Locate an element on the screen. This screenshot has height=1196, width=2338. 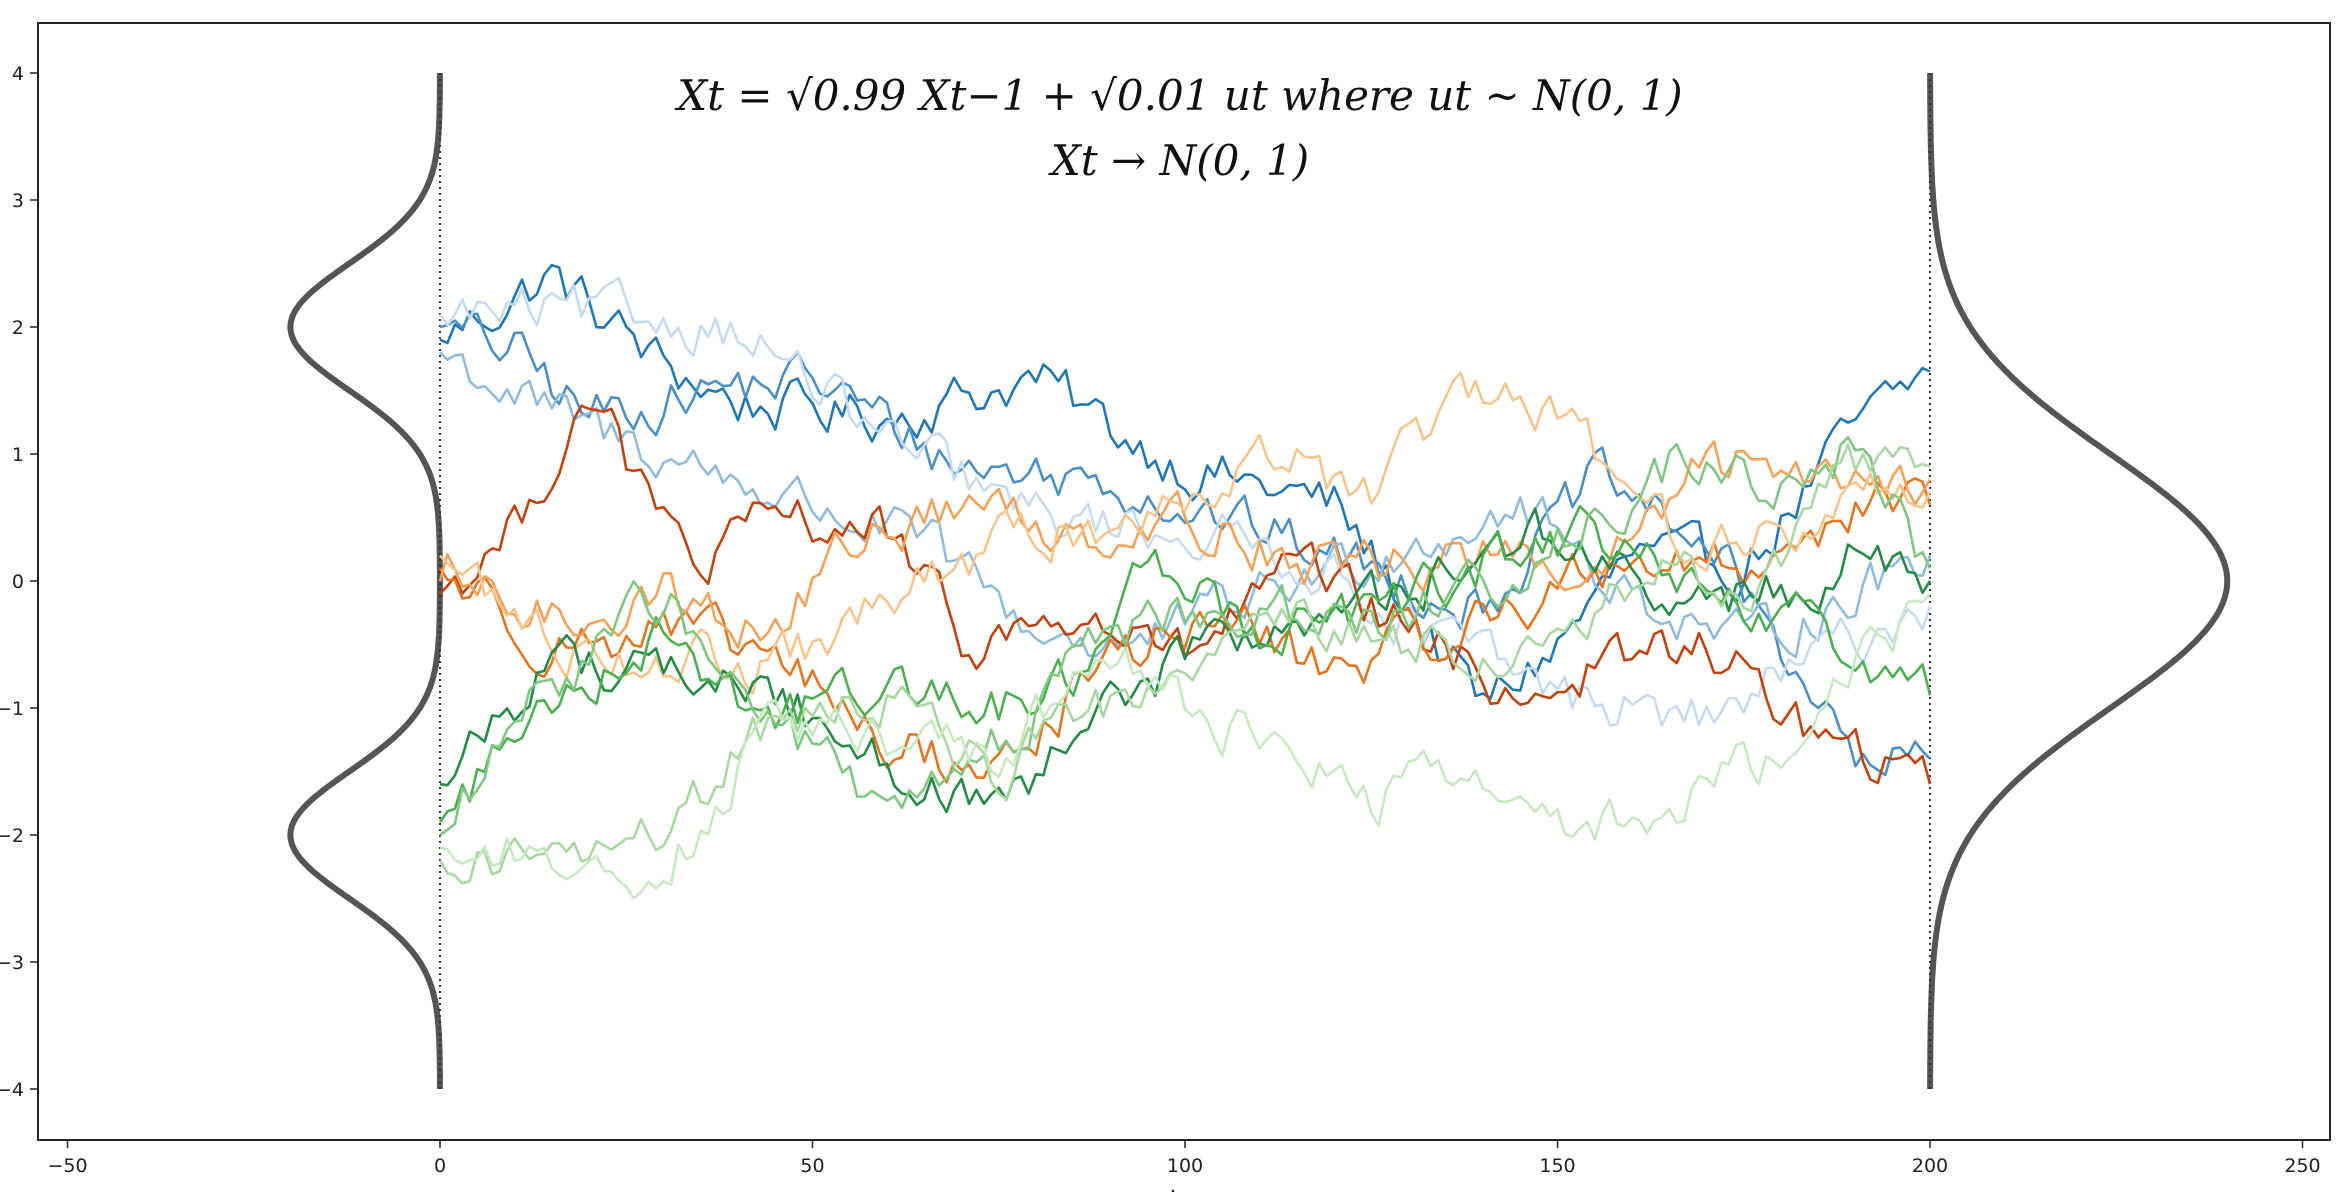
y-tick-label: −2 is located at coordinates (12, 836).